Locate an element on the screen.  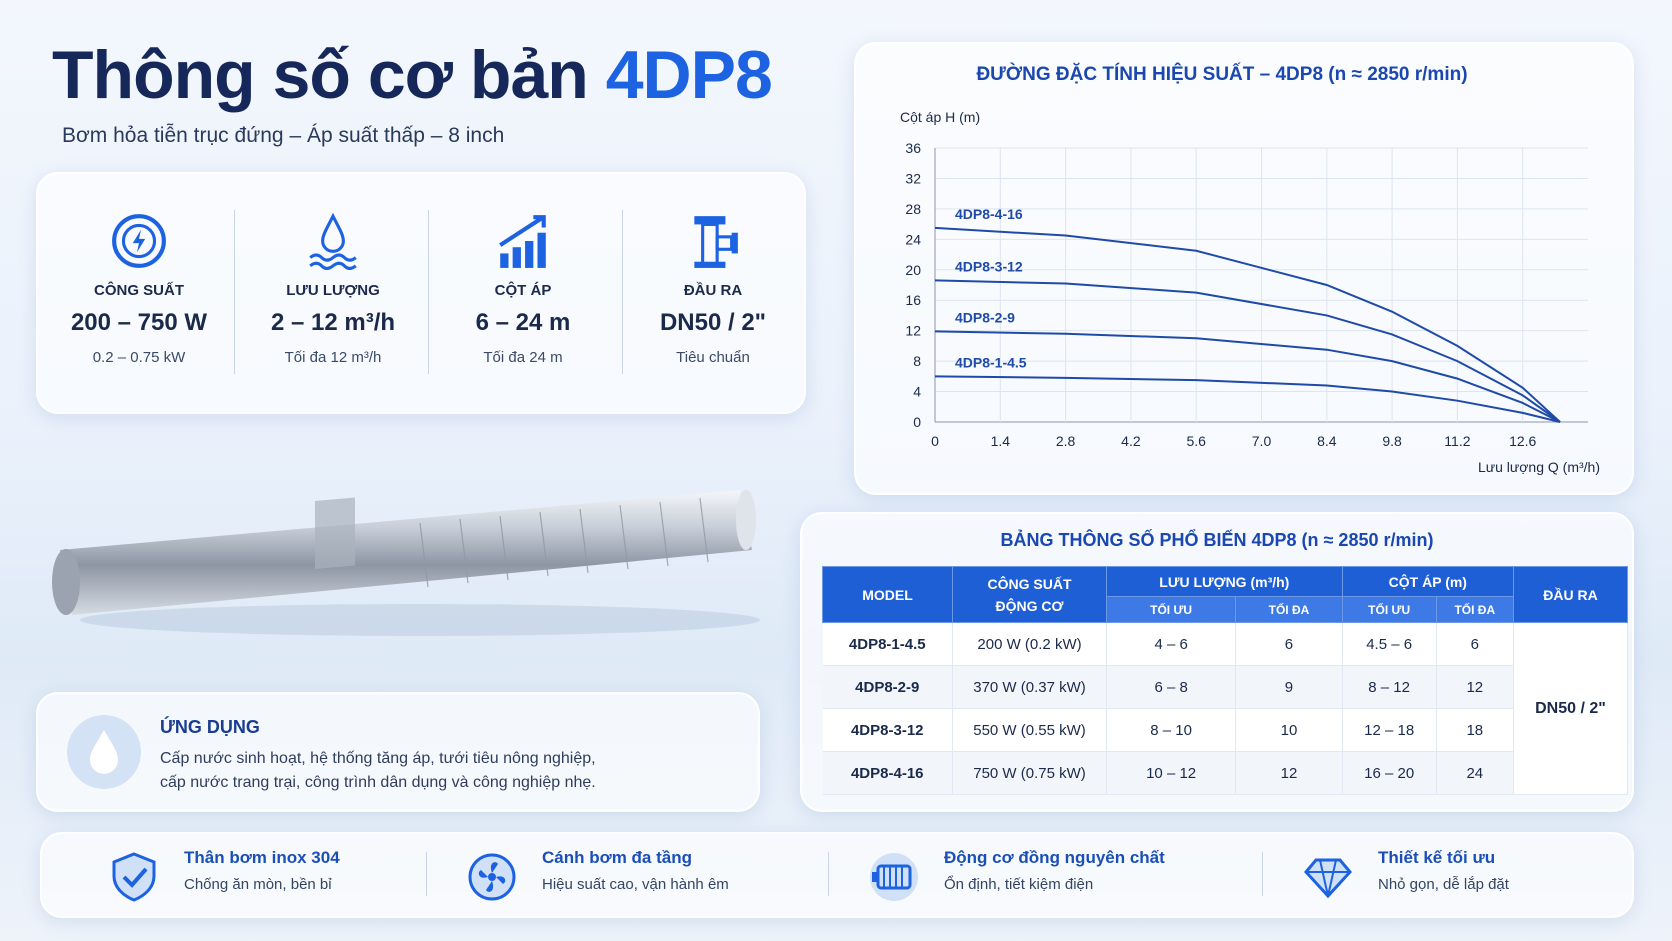
table-cell: 6 – 8 is located at coordinates (1171, 687).